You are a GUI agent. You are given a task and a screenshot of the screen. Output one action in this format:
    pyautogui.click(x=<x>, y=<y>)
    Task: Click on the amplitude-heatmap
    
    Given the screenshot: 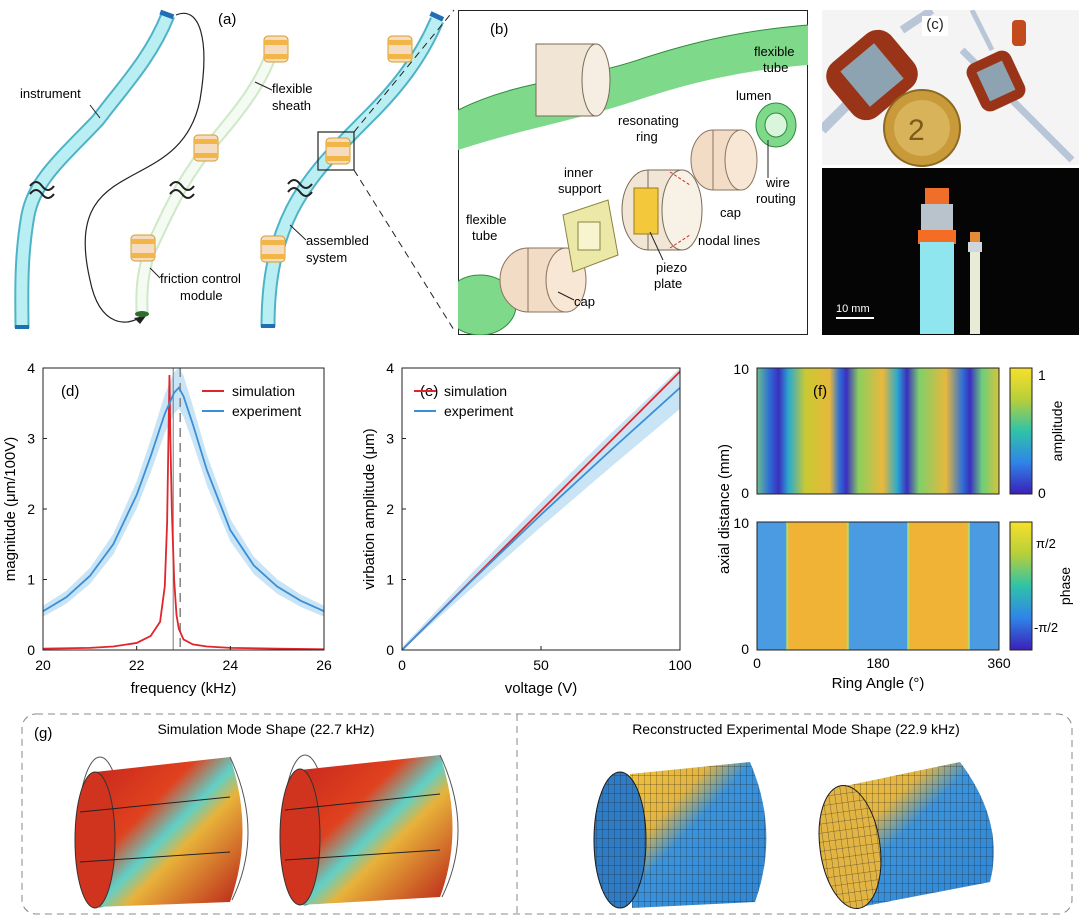 What is the action you would take?
    pyautogui.click(x=878, y=431)
    